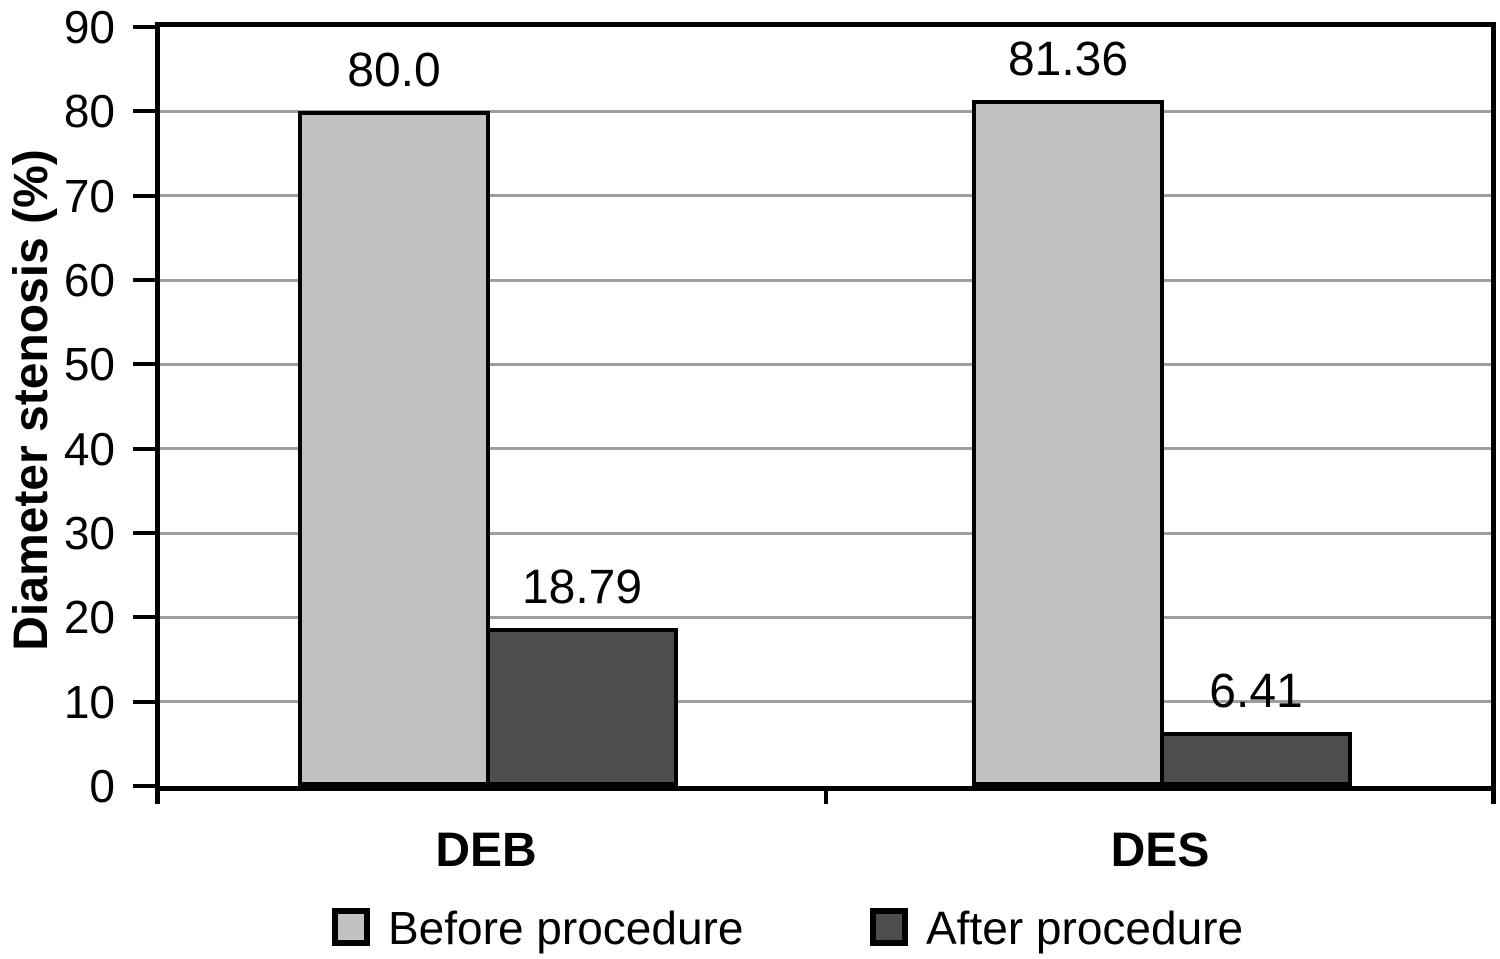 This screenshot has width=1500, height=959. What do you see at coordinates (394, 71) in the screenshot?
I see `value-label: 80.0` at bounding box center [394, 71].